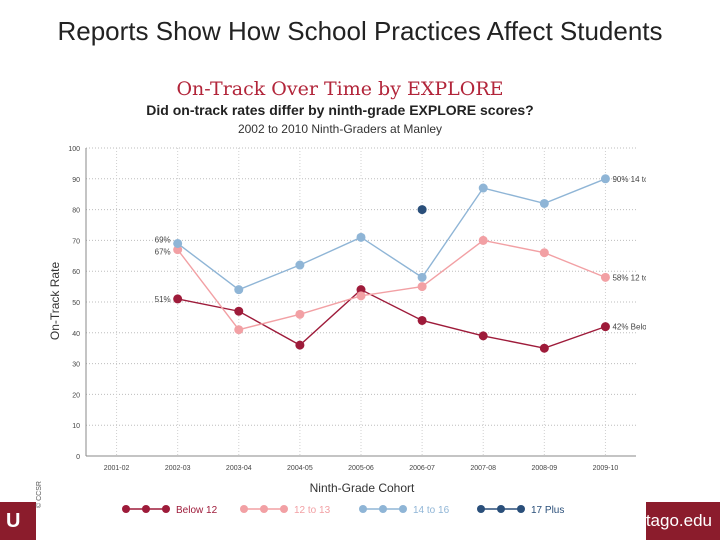 The height and width of the screenshot is (545, 720). What do you see at coordinates (391, 318) in the screenshot?
I see `series-line-below12` at bounding box center [391, 318].